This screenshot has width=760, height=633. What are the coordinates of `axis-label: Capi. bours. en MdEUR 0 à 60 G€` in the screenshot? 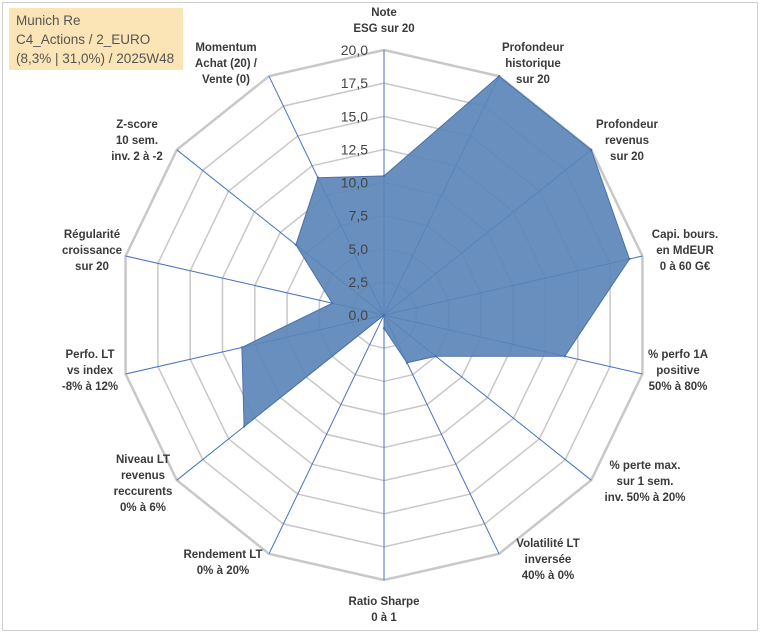 It's located at (685, 251).